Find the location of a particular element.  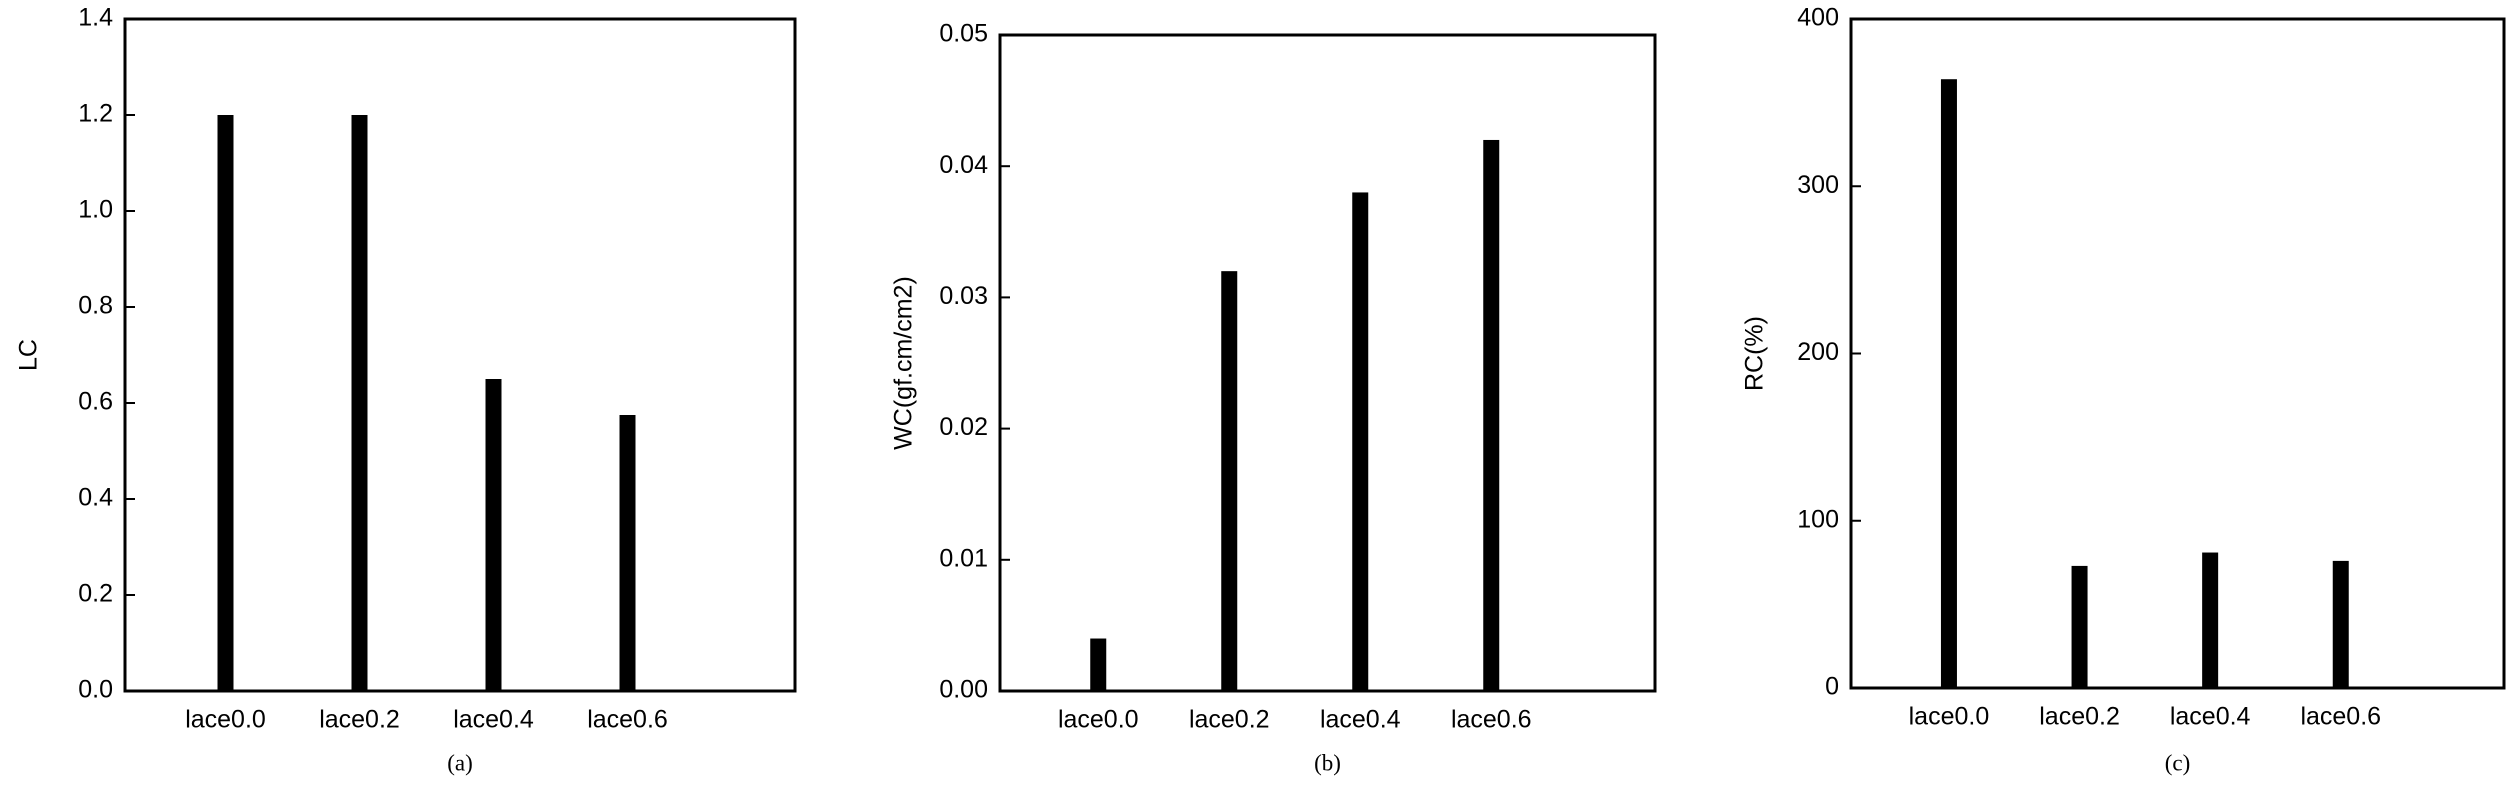

caption: (b) is located at coordinates (1327, 762).